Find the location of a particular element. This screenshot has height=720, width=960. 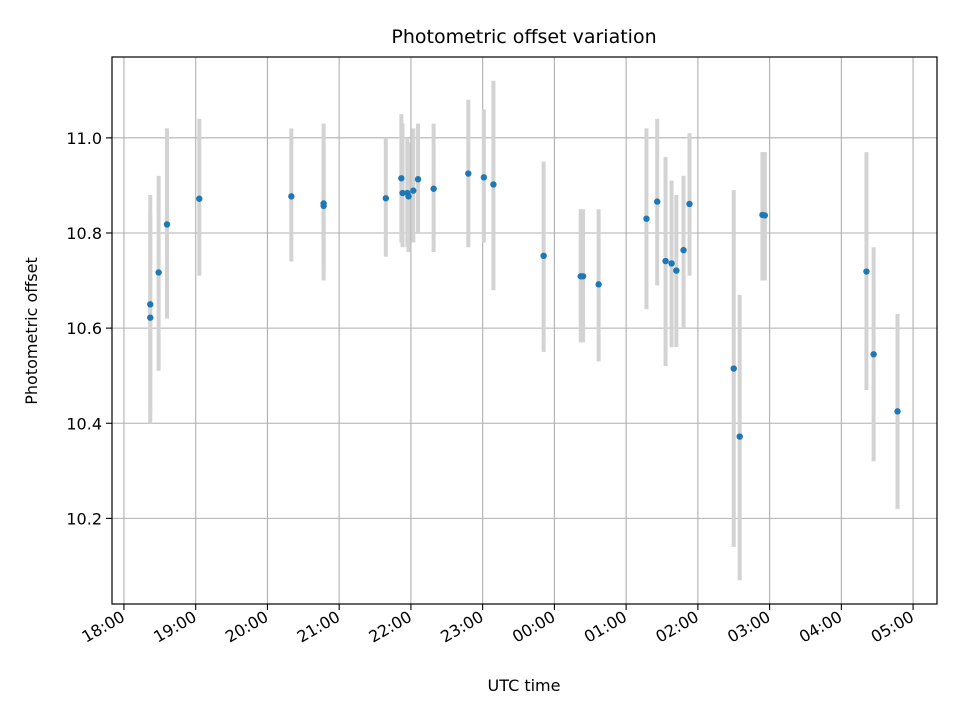

y-tick-label: 11.0 is located at coordinates (84, 138).